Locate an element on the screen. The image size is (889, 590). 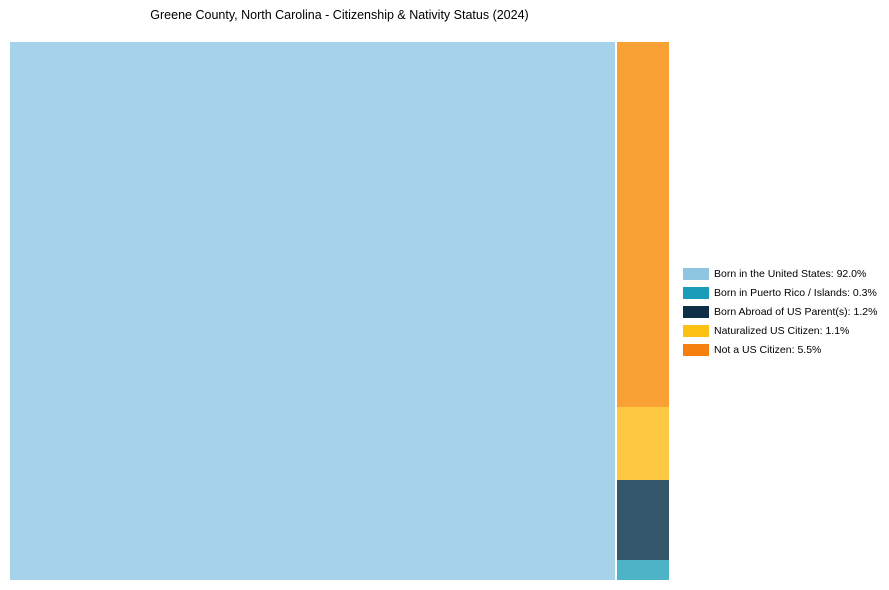
legend-row: Born in Puerto Rico / Islands: 0.3% is located at coordinates (780, 292).